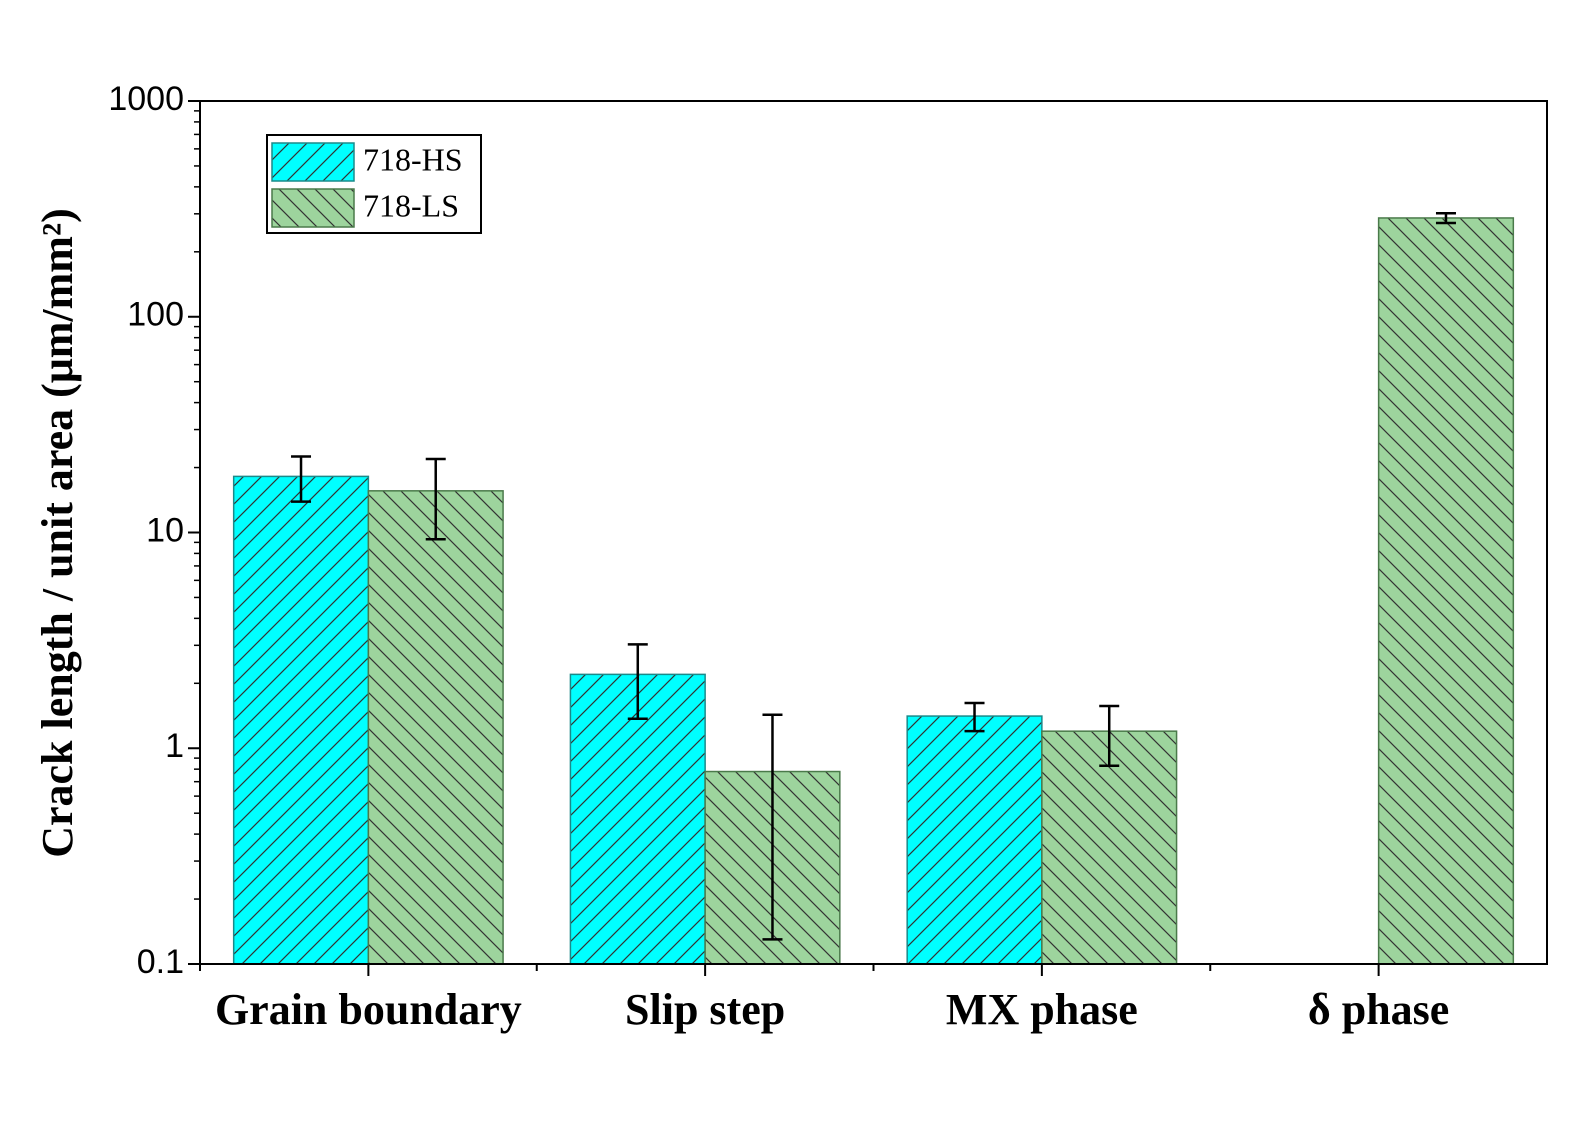 This screenshot has width=1586, height=1125. What do you see at coordinates (165, 530) in the screenshot?
I see `y-tick-label: 10` at bounding box center [165, 530].